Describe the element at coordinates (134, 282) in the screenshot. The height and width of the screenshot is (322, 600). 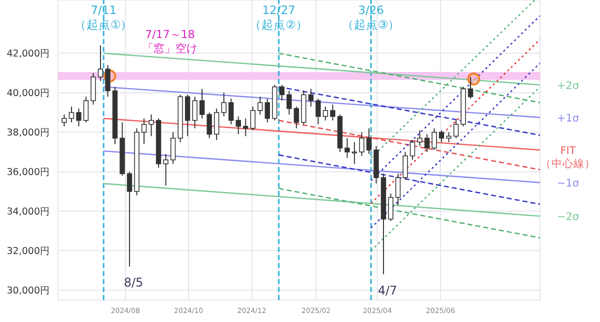
I see `annotation: 8/5` at that location.